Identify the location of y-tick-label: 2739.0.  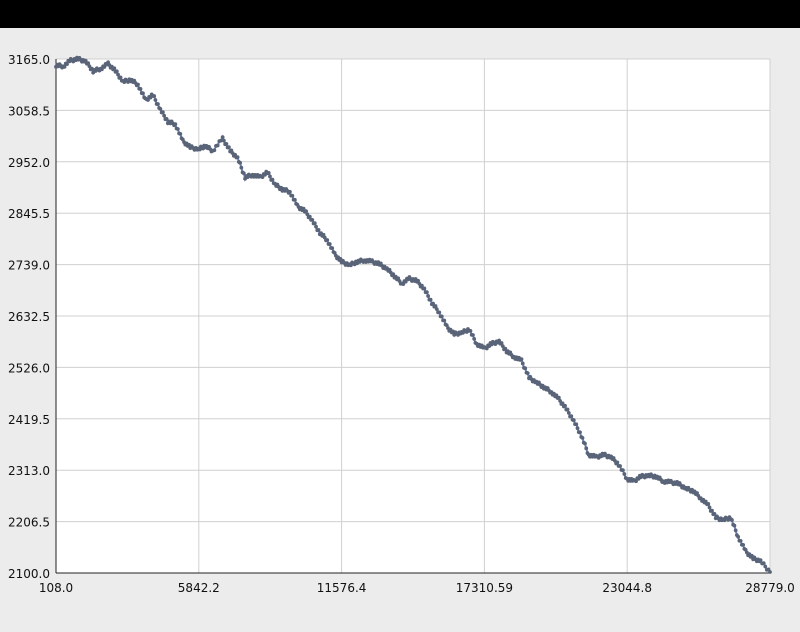
(29, 266).